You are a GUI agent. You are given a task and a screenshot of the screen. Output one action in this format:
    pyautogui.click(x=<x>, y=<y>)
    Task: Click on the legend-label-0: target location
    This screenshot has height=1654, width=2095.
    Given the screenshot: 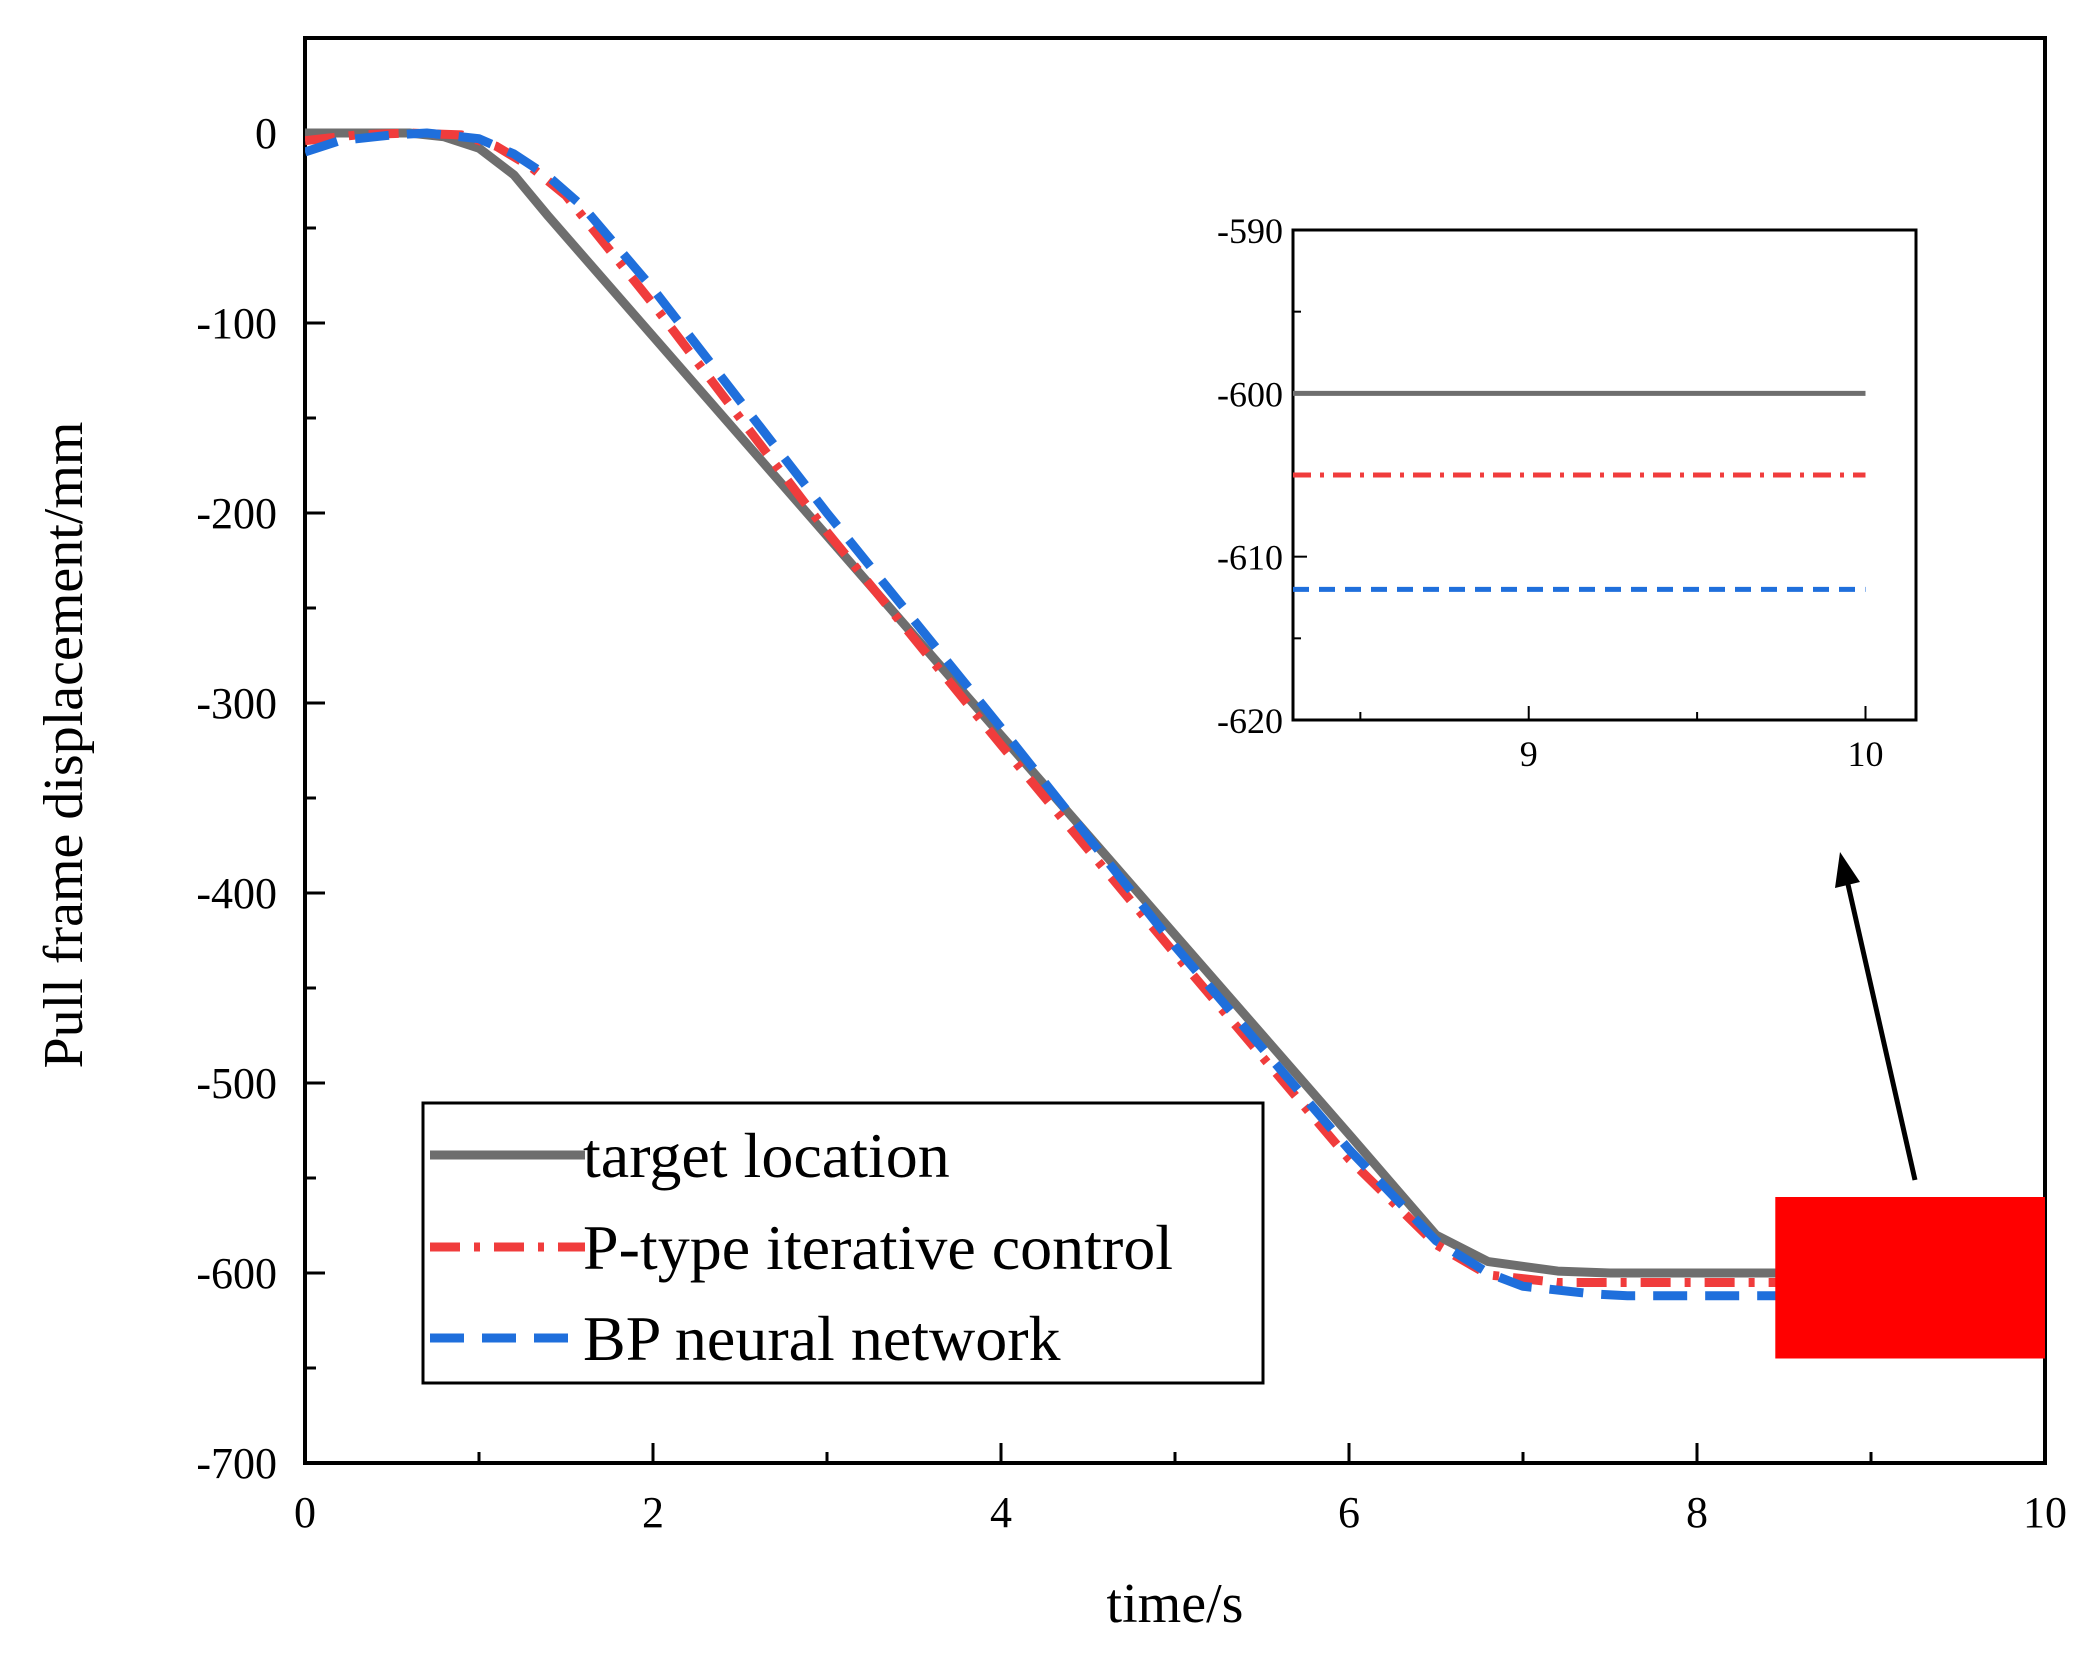 What is the action you would take?
    pyautogui.click(x=766, y=1155)
    